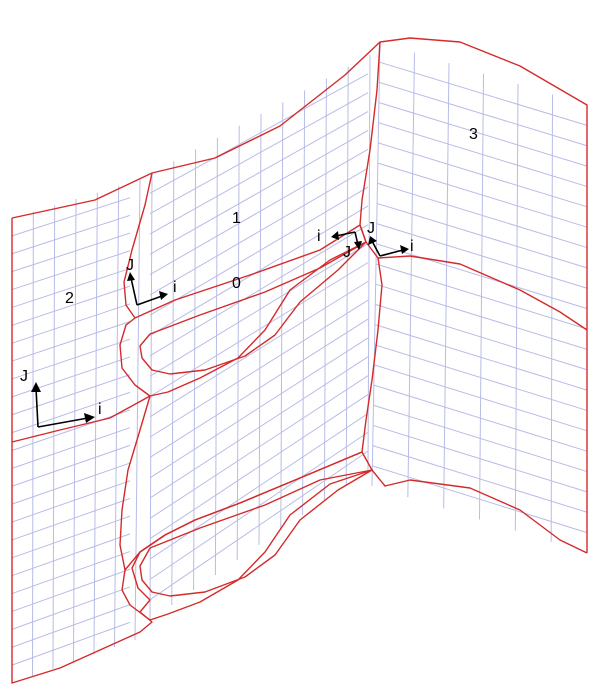  What do you see at coordinates (130, 265) in the screenshot?
I see `block-2-j-label: J` at bounding box center [130, 265].